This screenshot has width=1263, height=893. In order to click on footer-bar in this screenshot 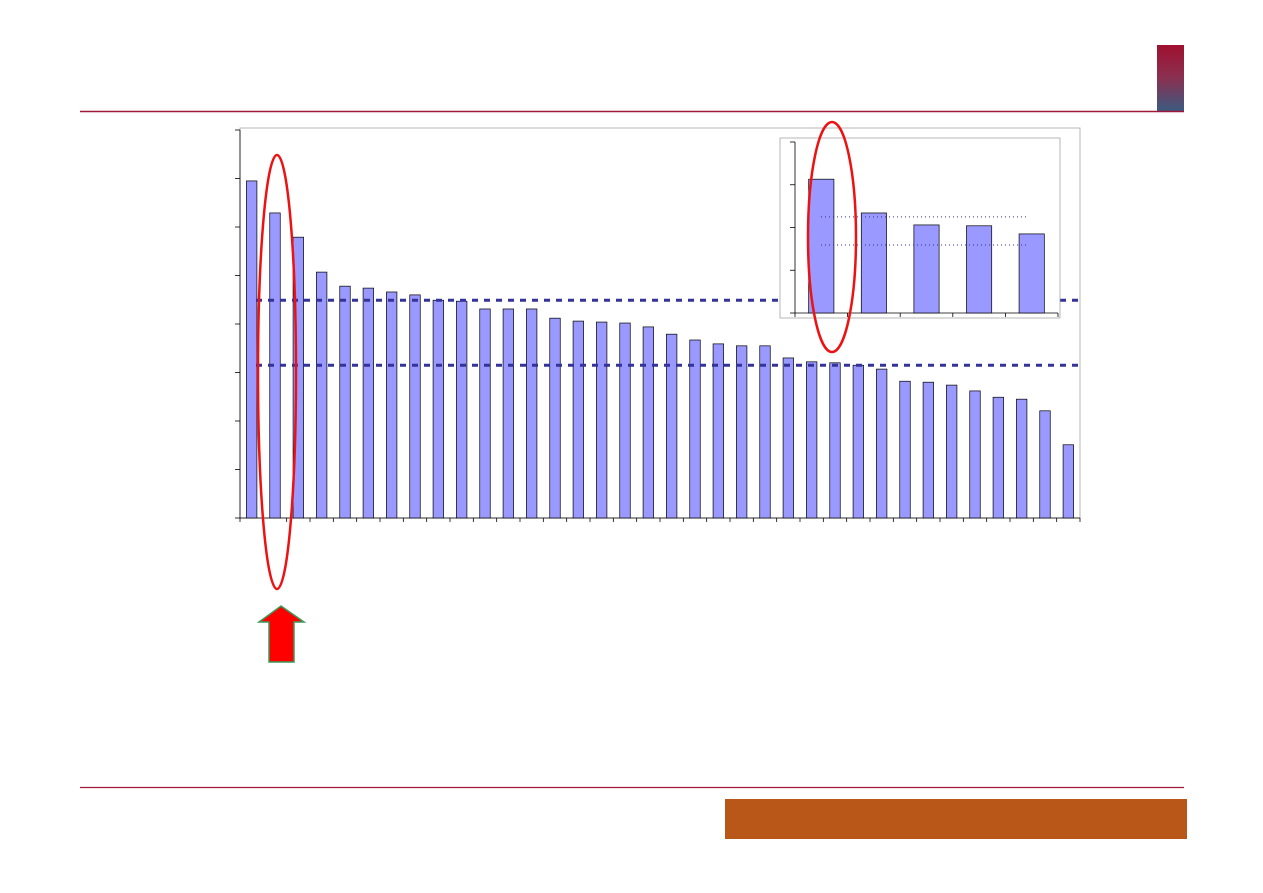, I will do `click(956, 819)`.